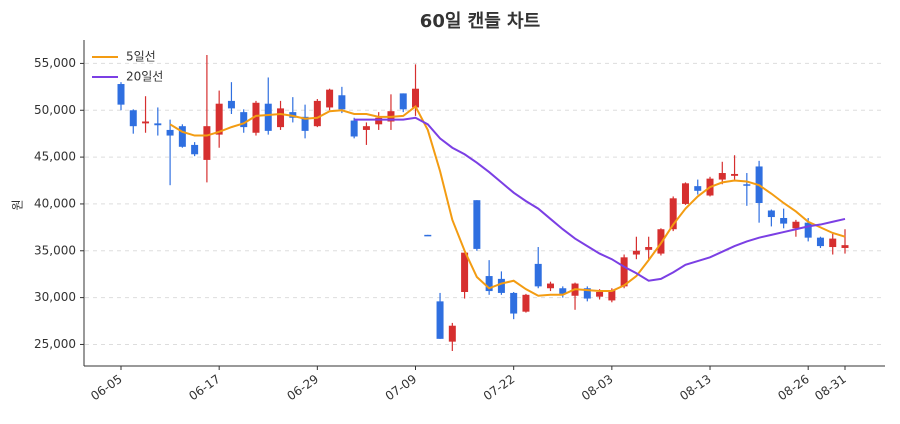  Describe the element at coordinates (597, 387) in the screenshot. I see `x-tick-label: 08-03` at that location.